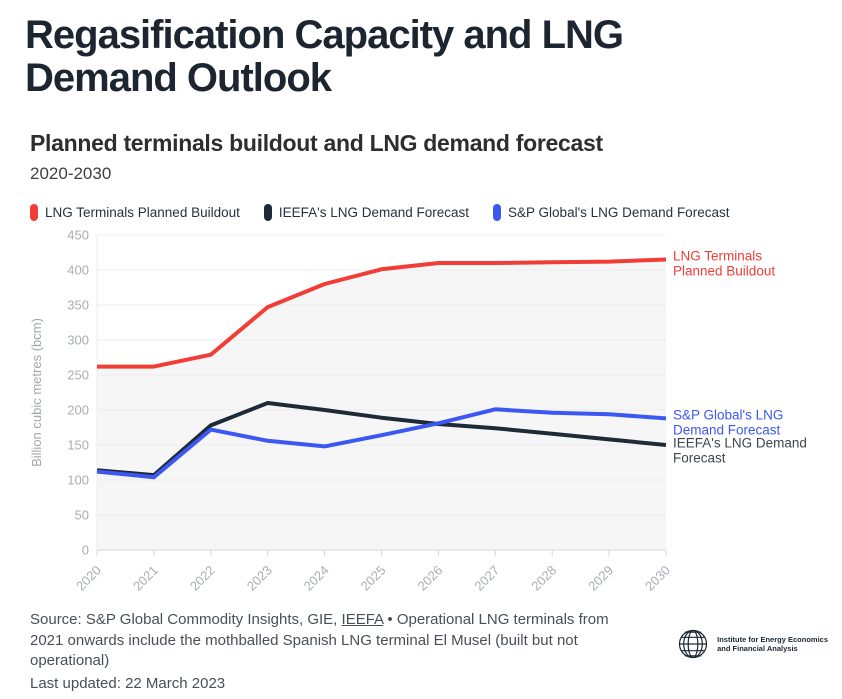 The image size is (842, 699). I want to click on y-tick-label-400: 400, so click(78, 270).